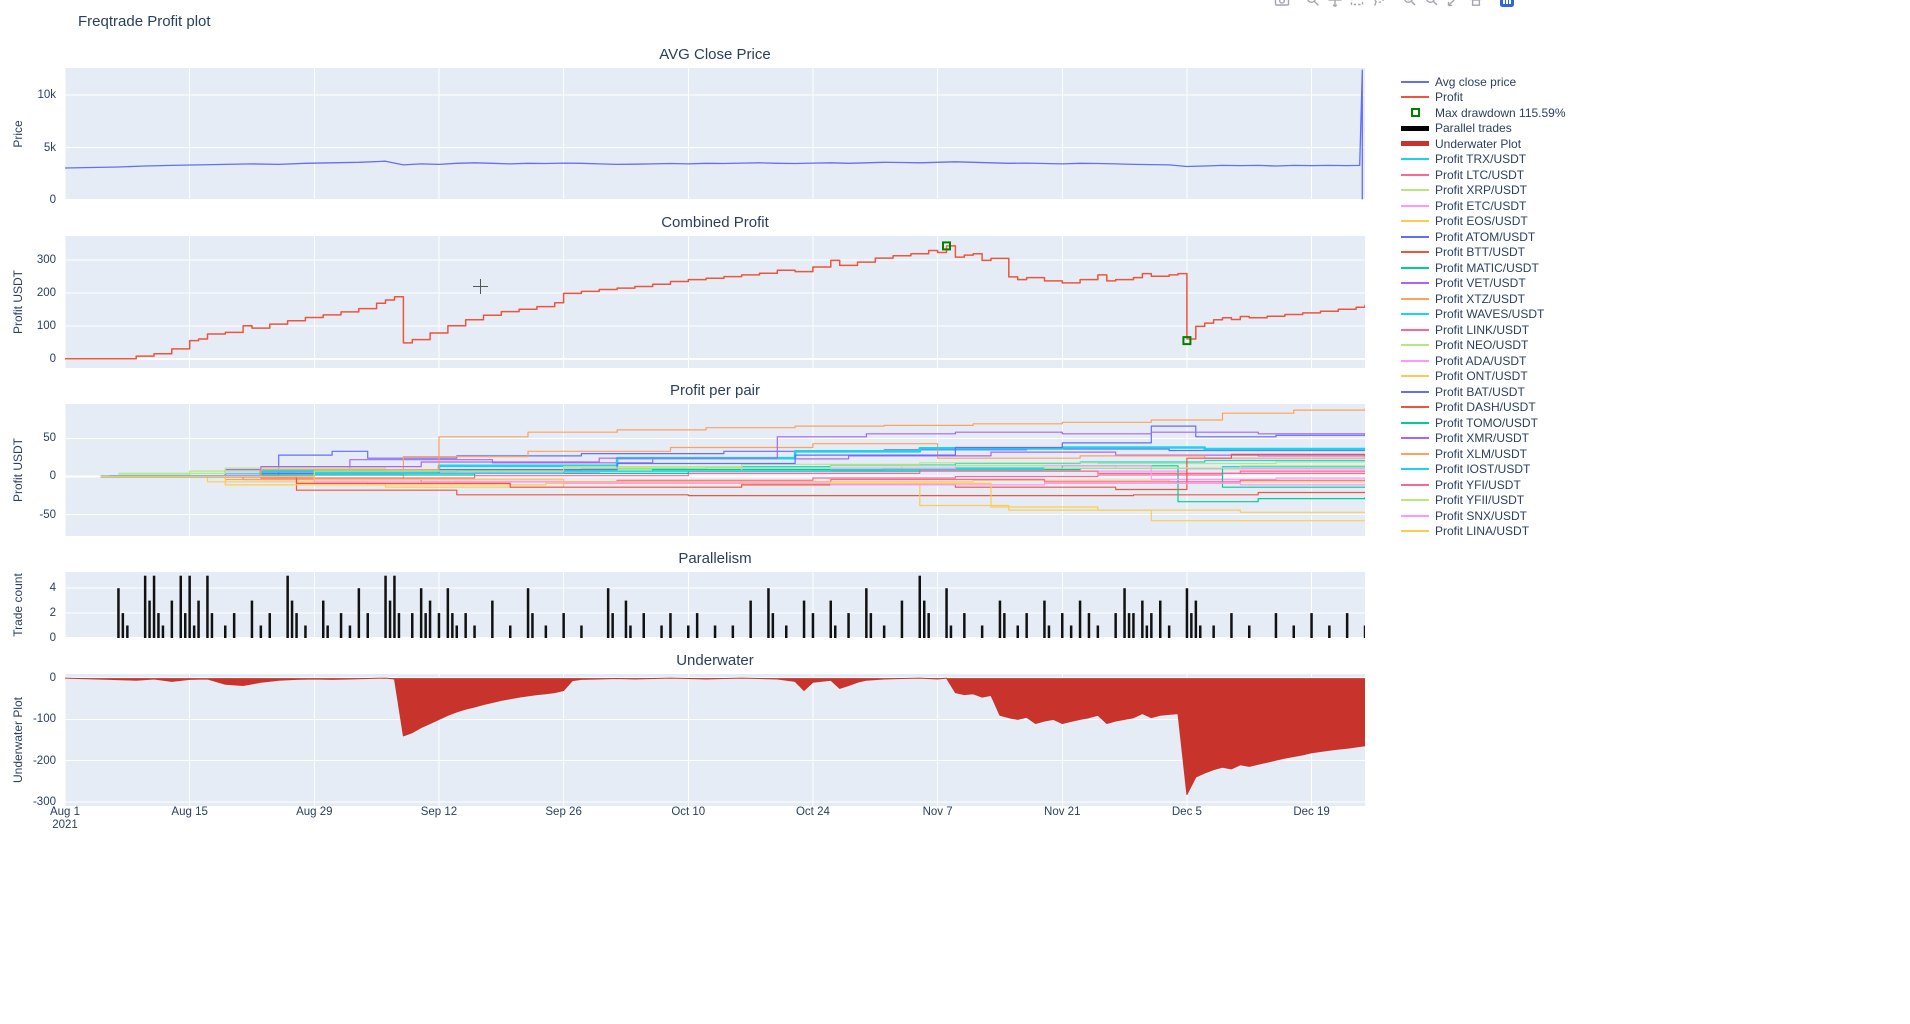  I want to click on y-tick-label: 4, so click(52, 588).